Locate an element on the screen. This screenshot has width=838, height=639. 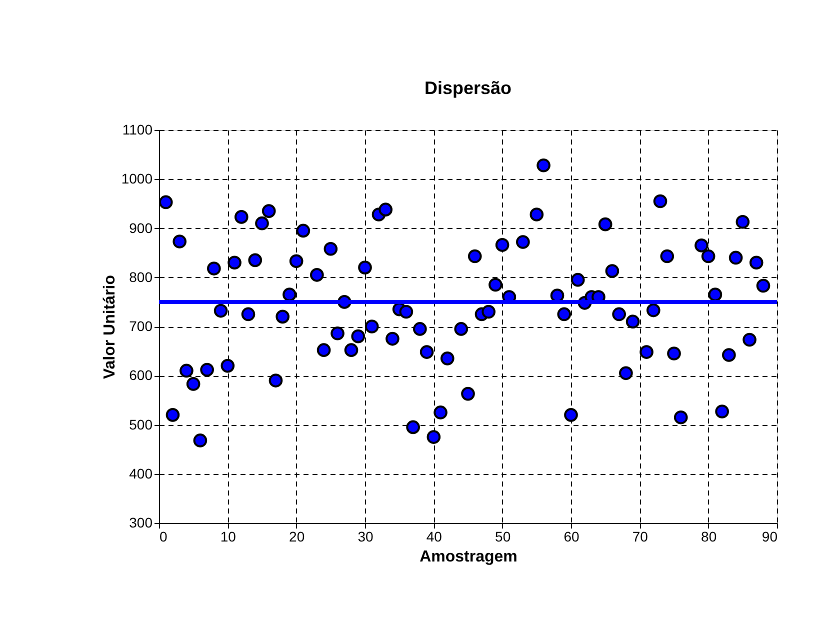
x-tick-label: 50 is located at coordinates (503, 536).